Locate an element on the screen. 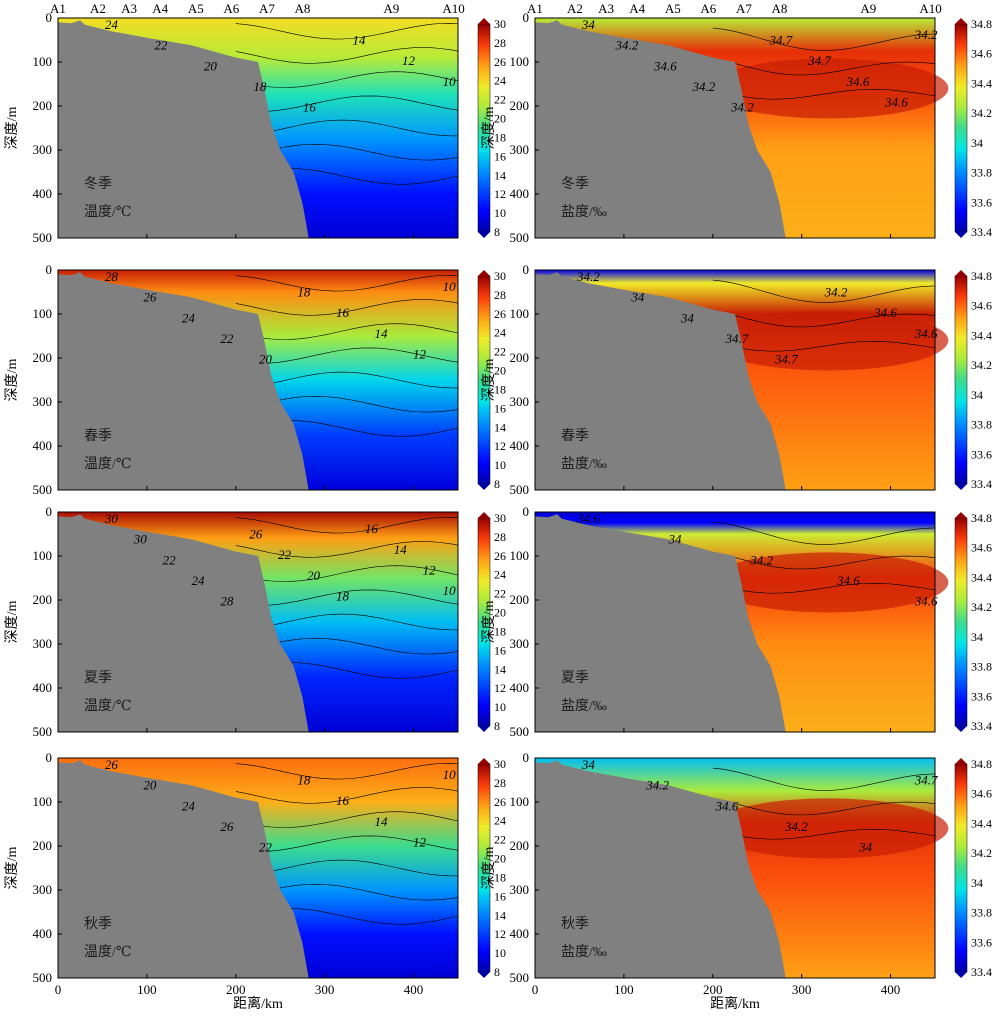 Image resolution: width=1000 pixels, height=1017 pixels. colorbar-tick-label: 34 is located at coordinates (977, 883).